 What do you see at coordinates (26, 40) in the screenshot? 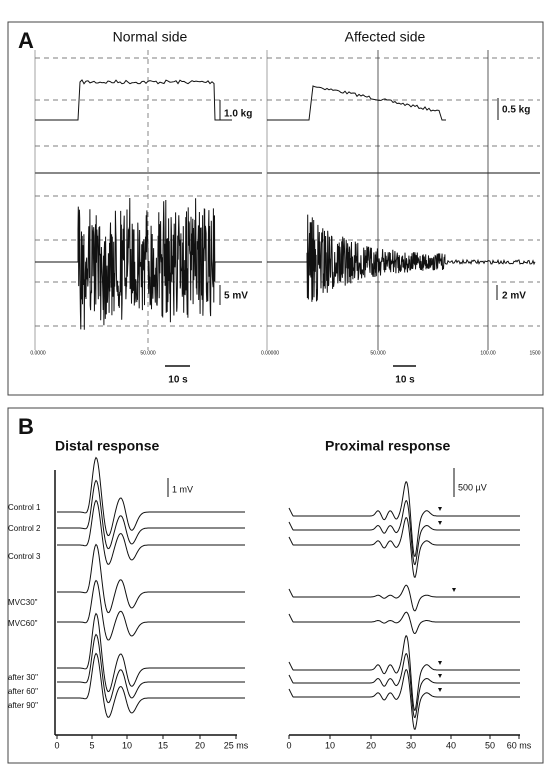
I see `panel-a-label: A` at bounding box center [26, 40].